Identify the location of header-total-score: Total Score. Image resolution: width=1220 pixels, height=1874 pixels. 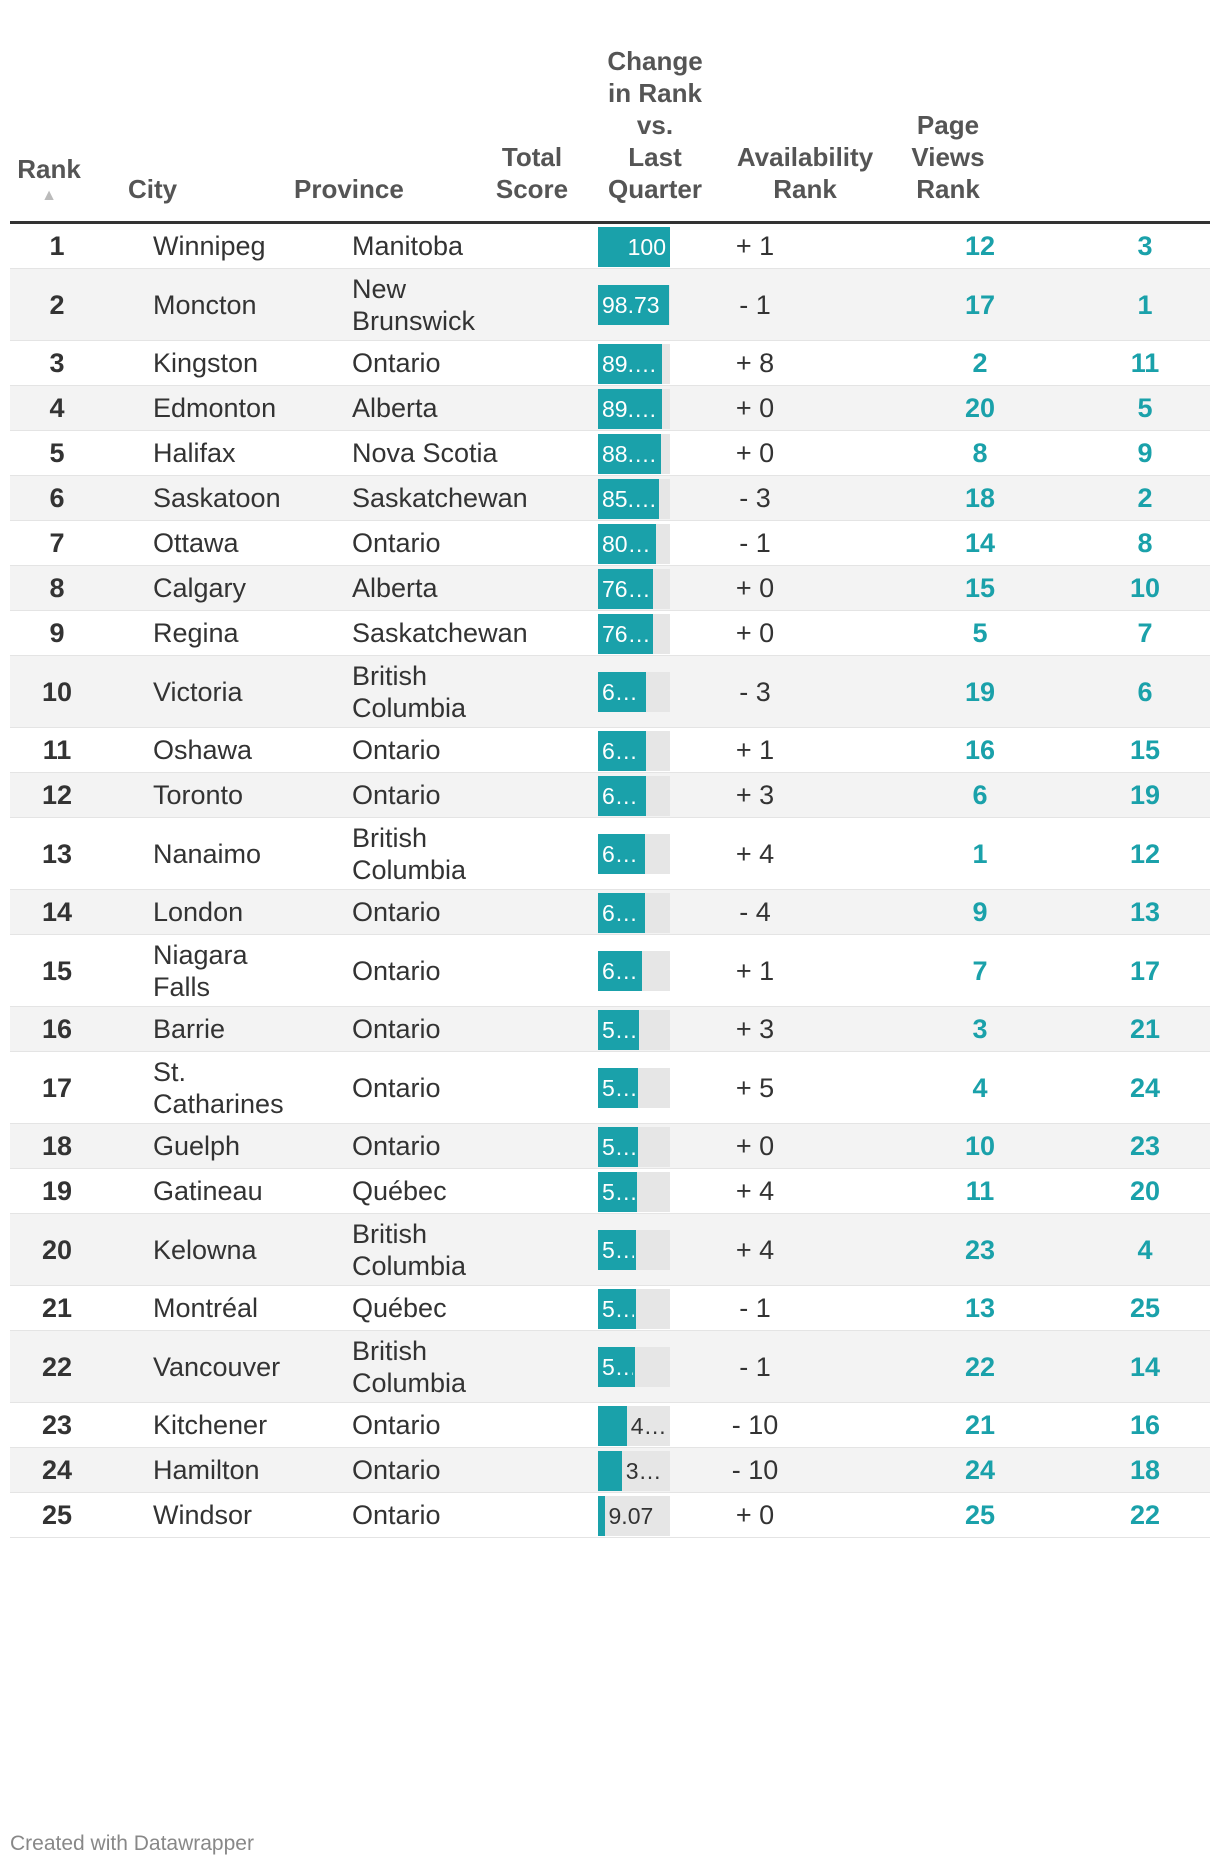
(532, 173).